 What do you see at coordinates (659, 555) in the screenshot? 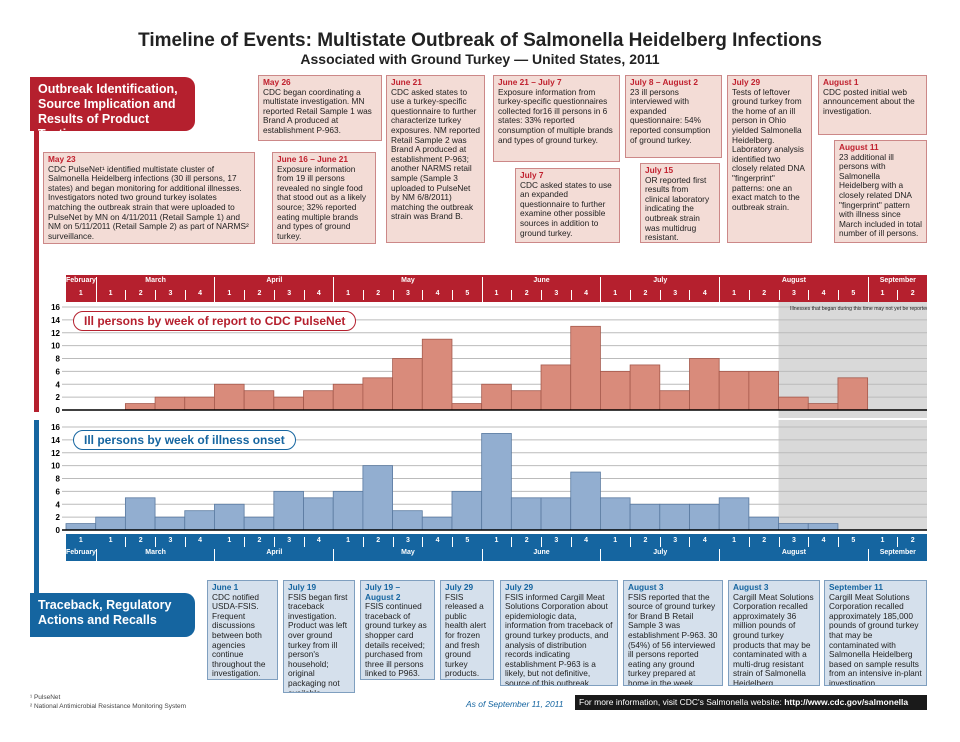
I see `month-label: July` at bounding box center [659, 555].